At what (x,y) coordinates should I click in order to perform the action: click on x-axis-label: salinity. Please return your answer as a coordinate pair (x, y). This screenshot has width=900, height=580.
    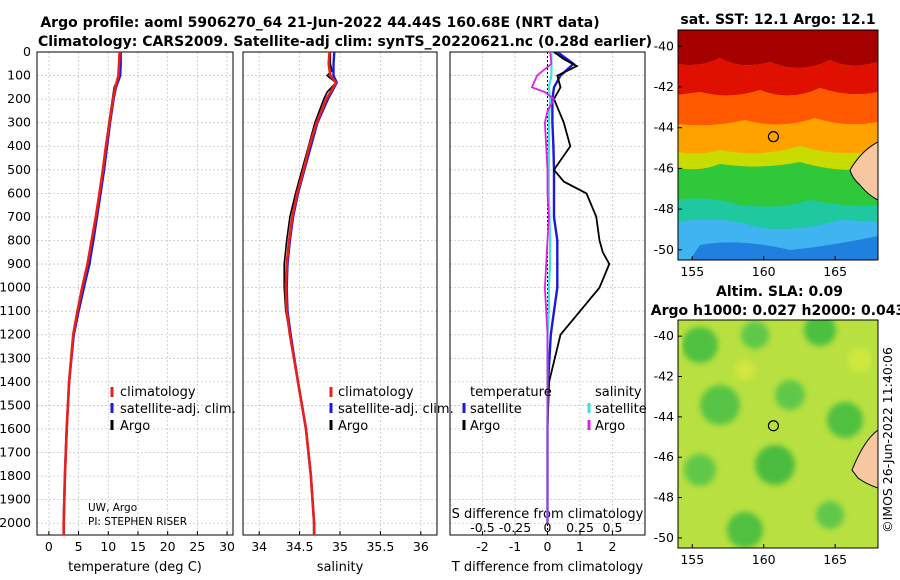
    Looking at the image, I should click on (340, 567).